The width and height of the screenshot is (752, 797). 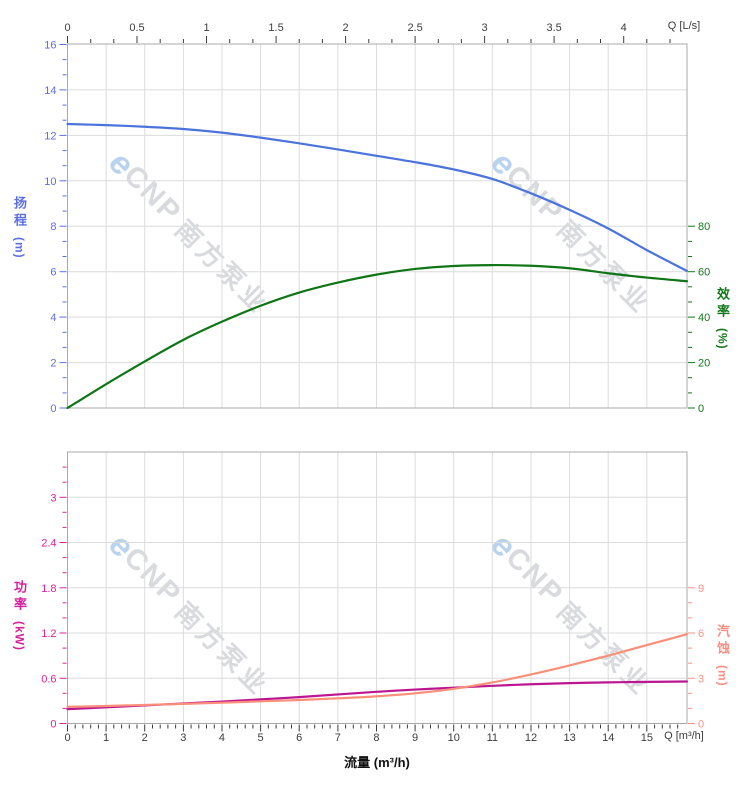 I want to click on power-axis-title-text: 功率, so click(x=19, y=597).